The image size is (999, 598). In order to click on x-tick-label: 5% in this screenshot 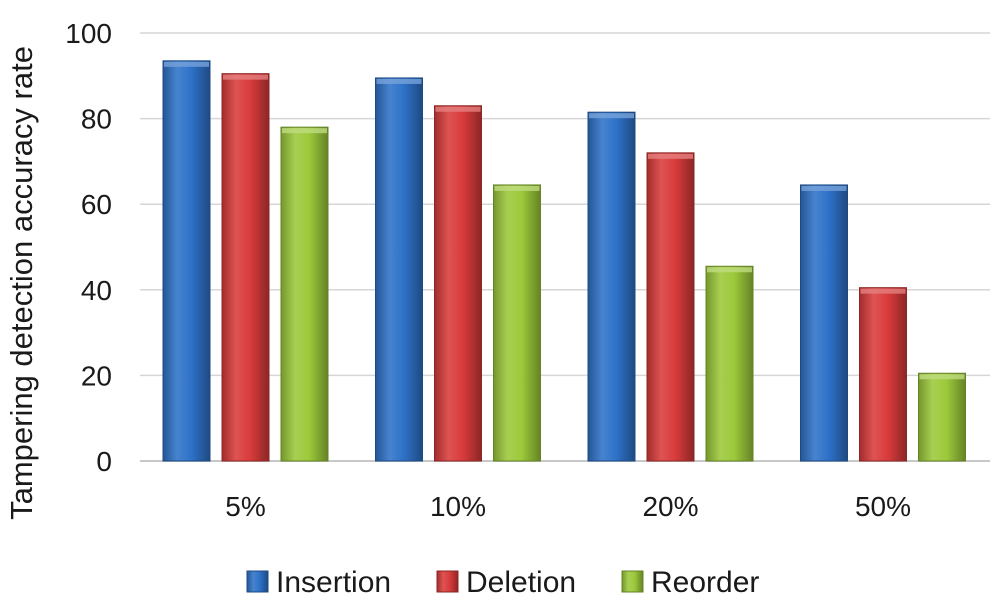, I will do `click(245, 506)`.